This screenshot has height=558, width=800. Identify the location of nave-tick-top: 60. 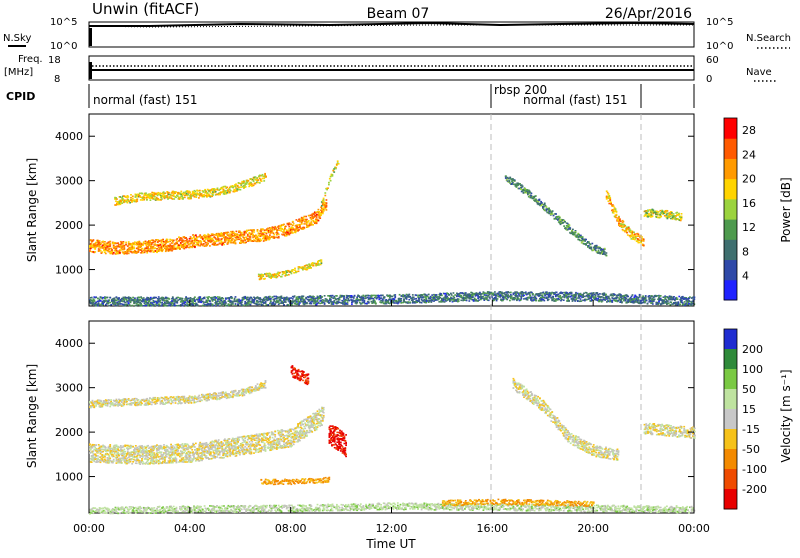
(712, 60).